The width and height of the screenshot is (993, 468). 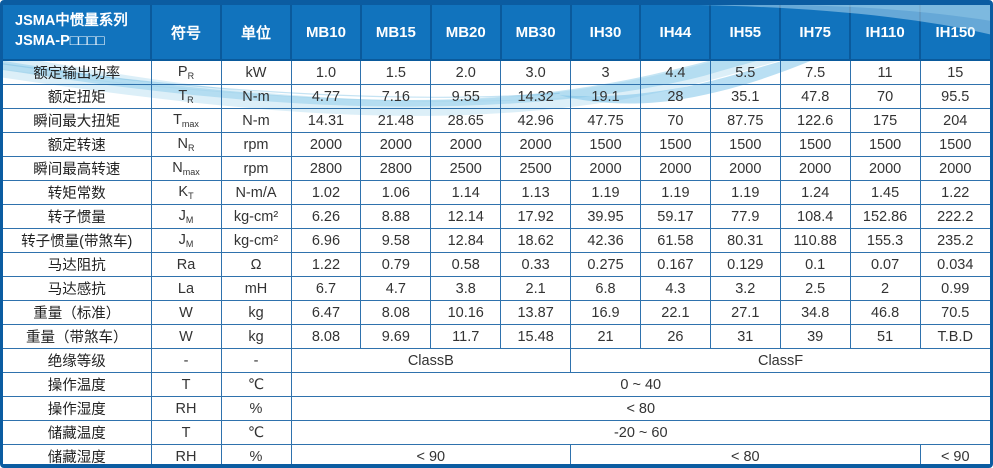 I want to click on value-cell: 87.75, so click(x=745, y=120).